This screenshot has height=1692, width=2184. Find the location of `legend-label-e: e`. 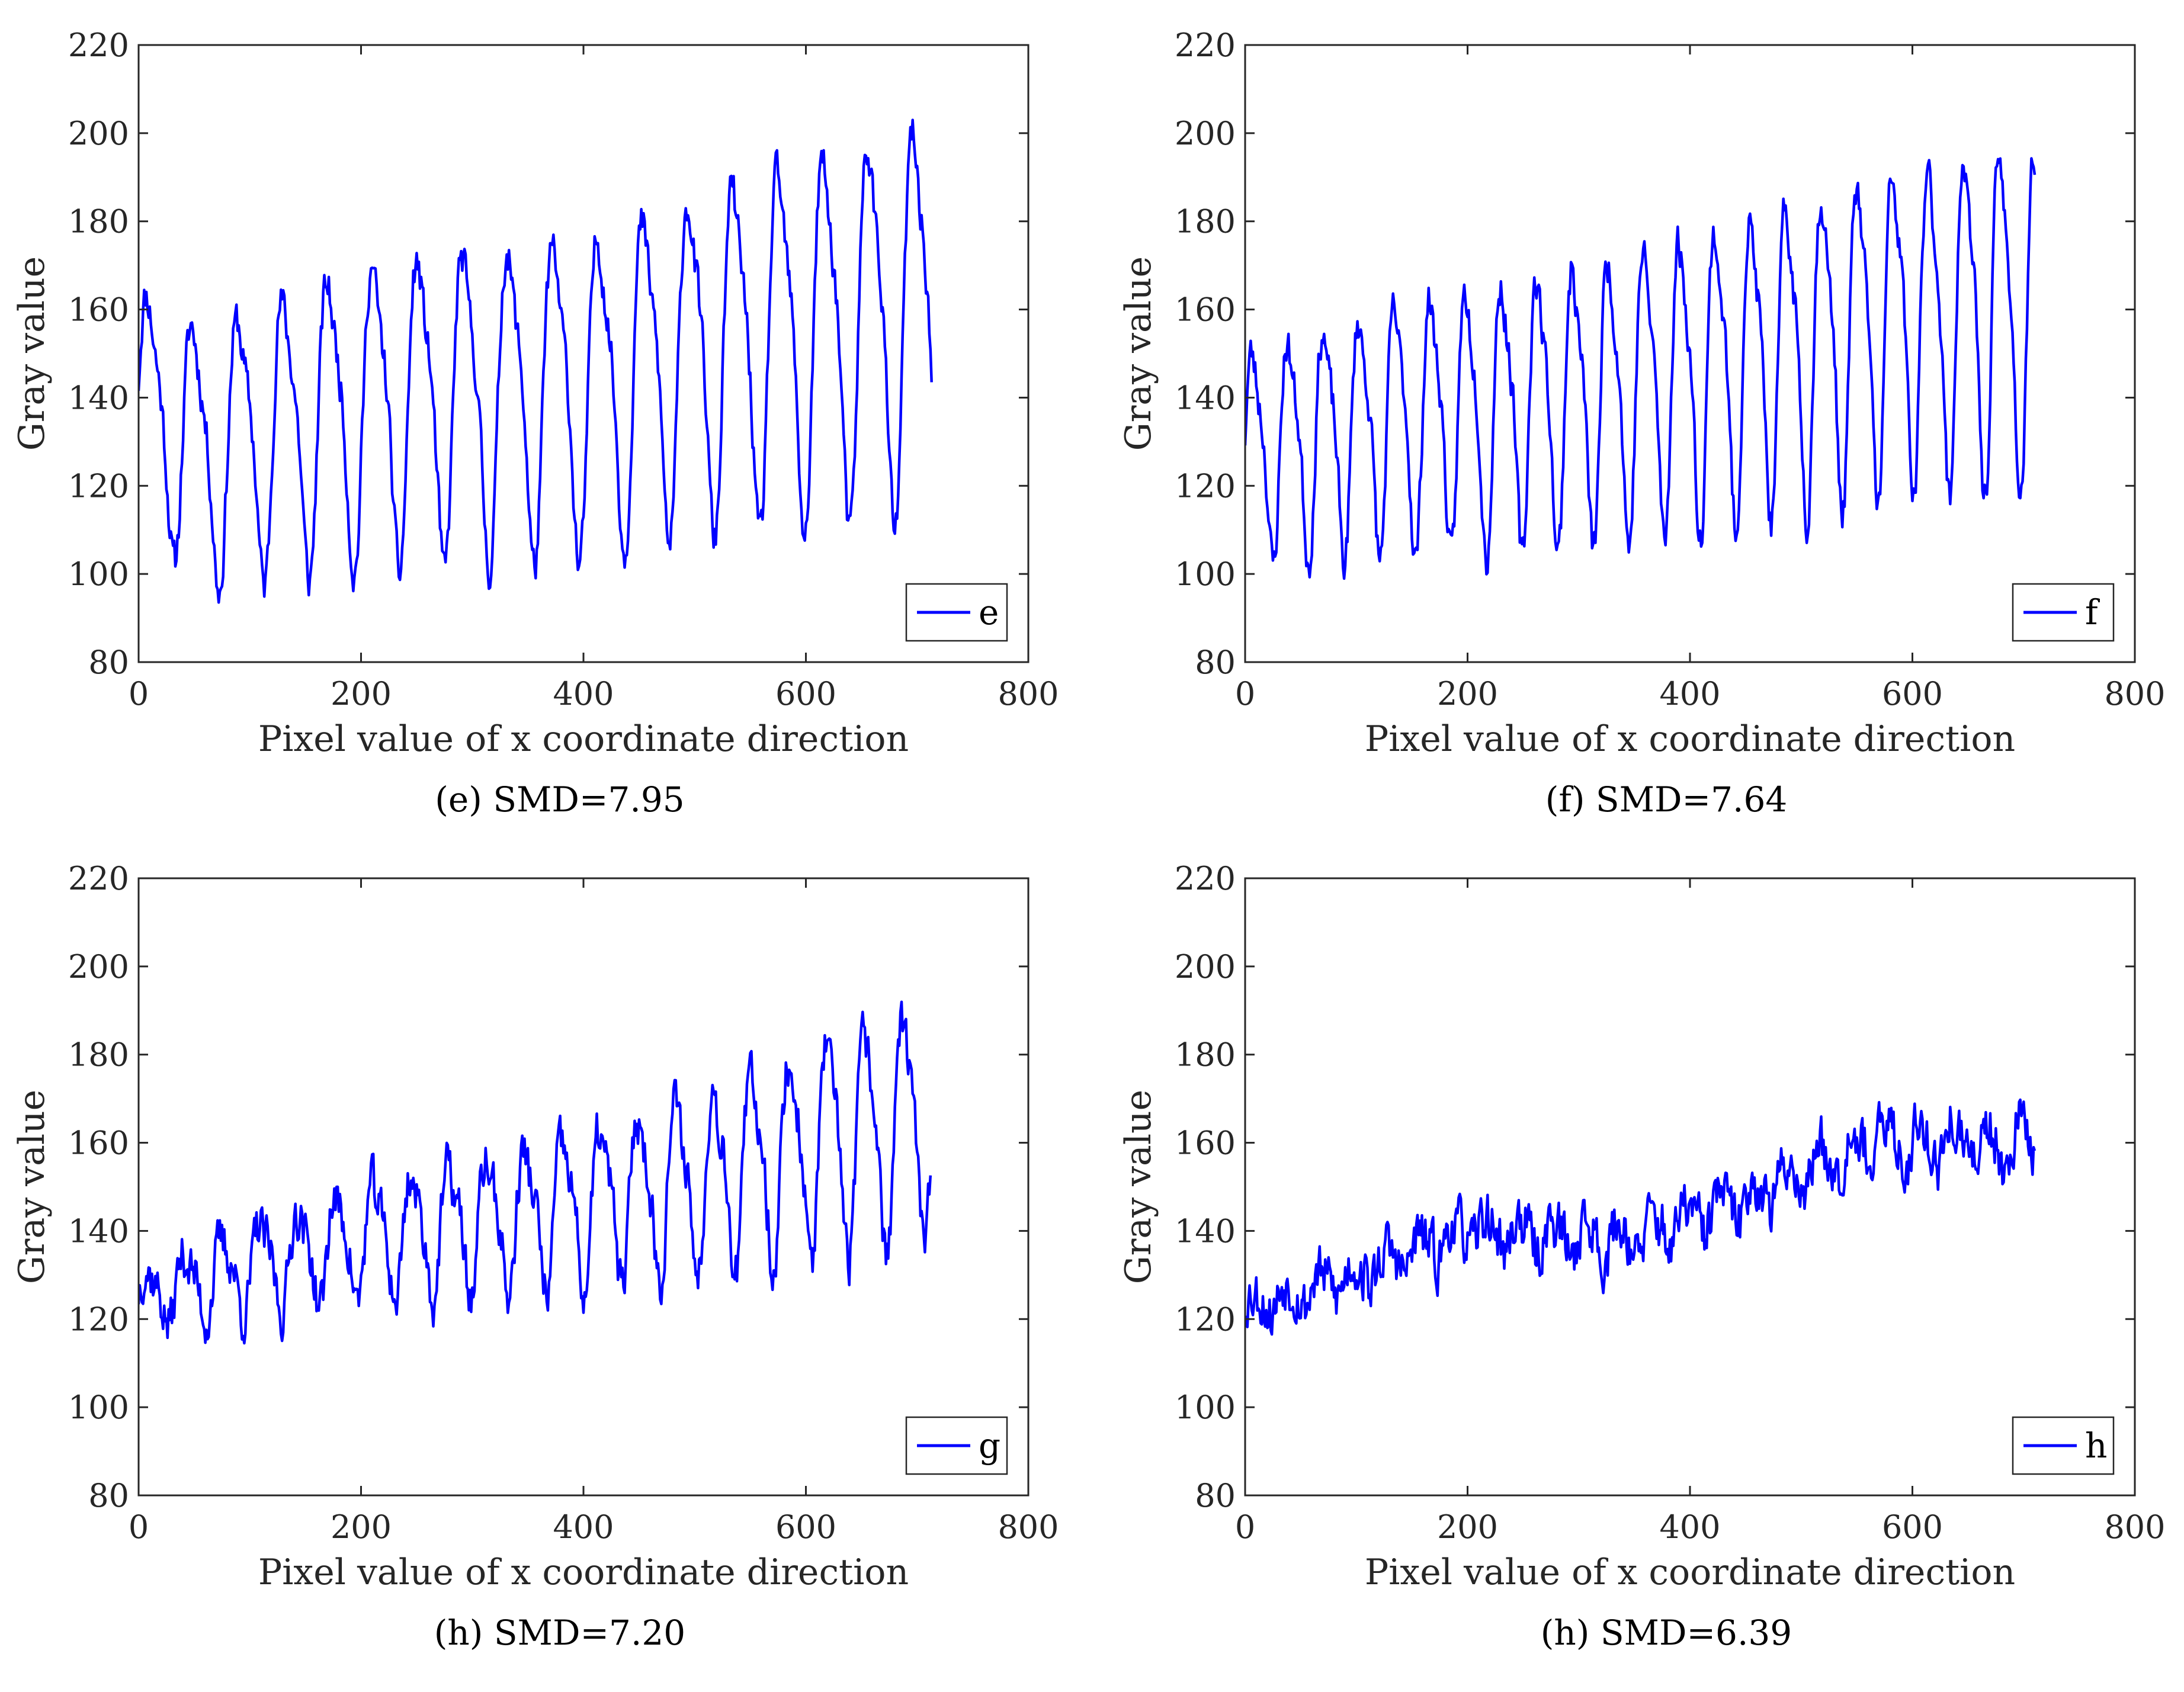

legend-label-e: e is located at coordinates (989, 612).